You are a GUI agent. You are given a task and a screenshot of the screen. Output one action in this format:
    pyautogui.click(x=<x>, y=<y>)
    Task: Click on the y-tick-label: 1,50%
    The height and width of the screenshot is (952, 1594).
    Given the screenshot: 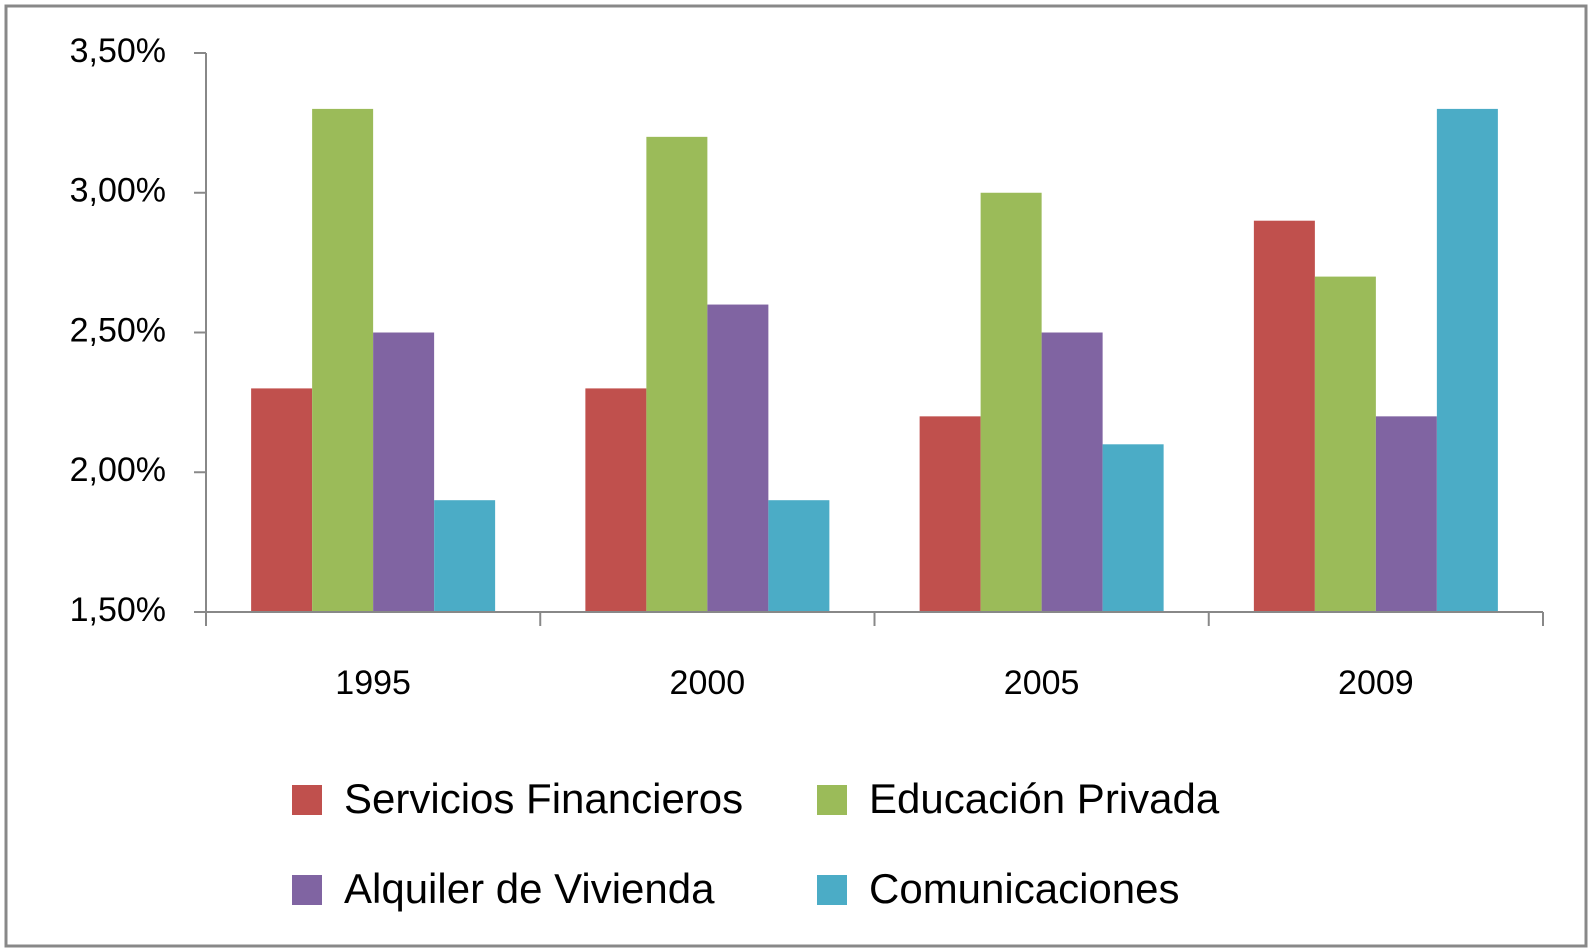 What is the action you would take?
    pyautogui.click(x=118, y=610)
    